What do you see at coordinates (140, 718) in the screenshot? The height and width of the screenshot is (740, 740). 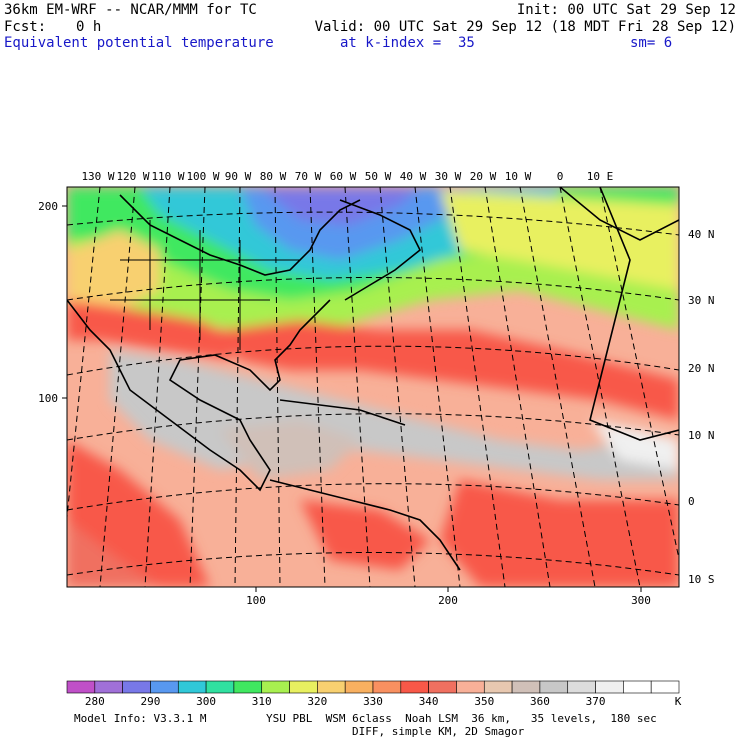 I see `model-info: Model Info: V3.3.1 M` at bounding box center [140, 718].